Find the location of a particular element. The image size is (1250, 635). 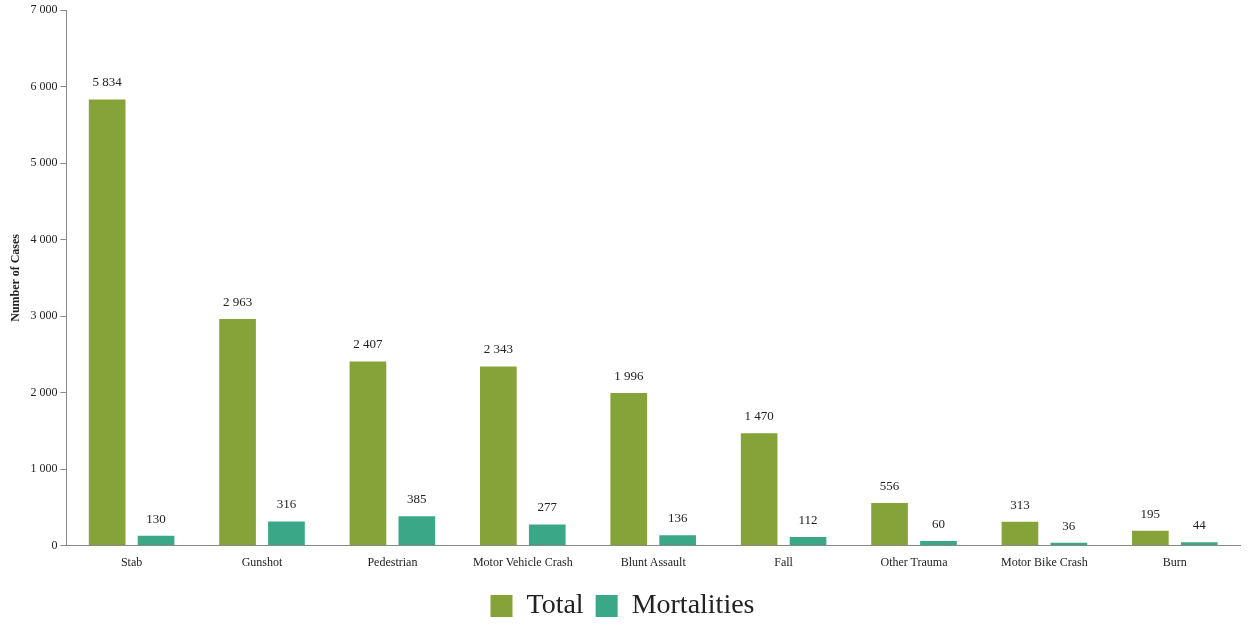

y-tick-label: 1 000 is located at coordinates (44, 468).